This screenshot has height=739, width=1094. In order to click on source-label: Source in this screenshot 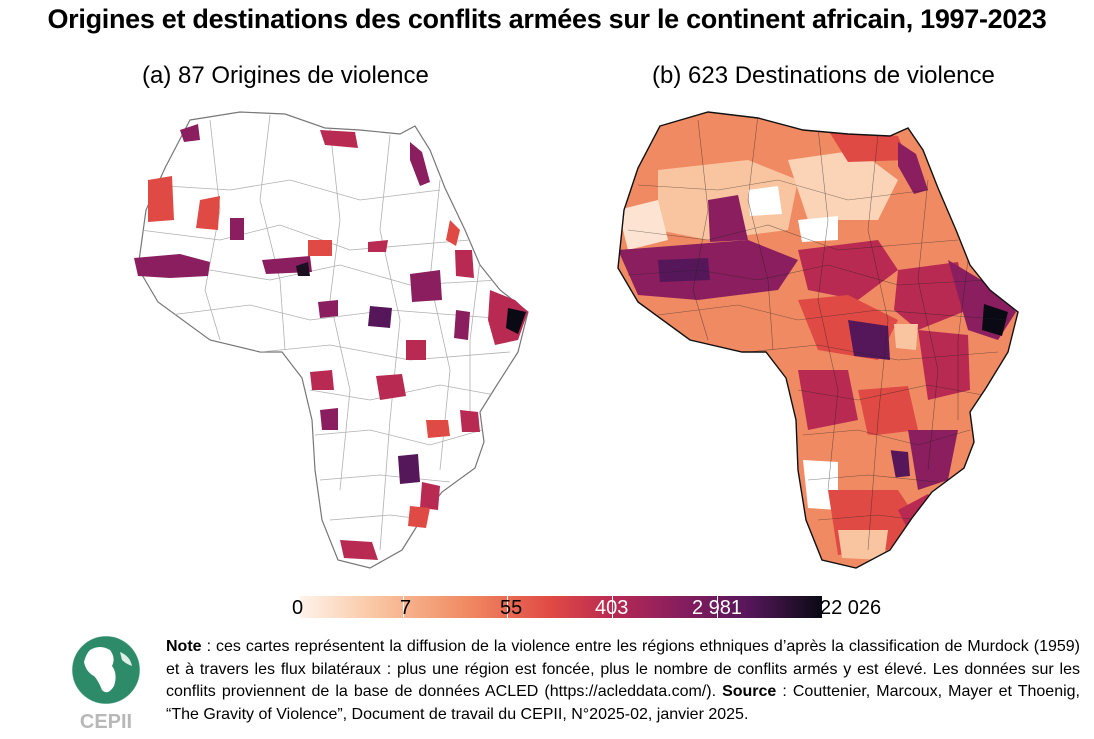, I will do `click(749, 691)`.